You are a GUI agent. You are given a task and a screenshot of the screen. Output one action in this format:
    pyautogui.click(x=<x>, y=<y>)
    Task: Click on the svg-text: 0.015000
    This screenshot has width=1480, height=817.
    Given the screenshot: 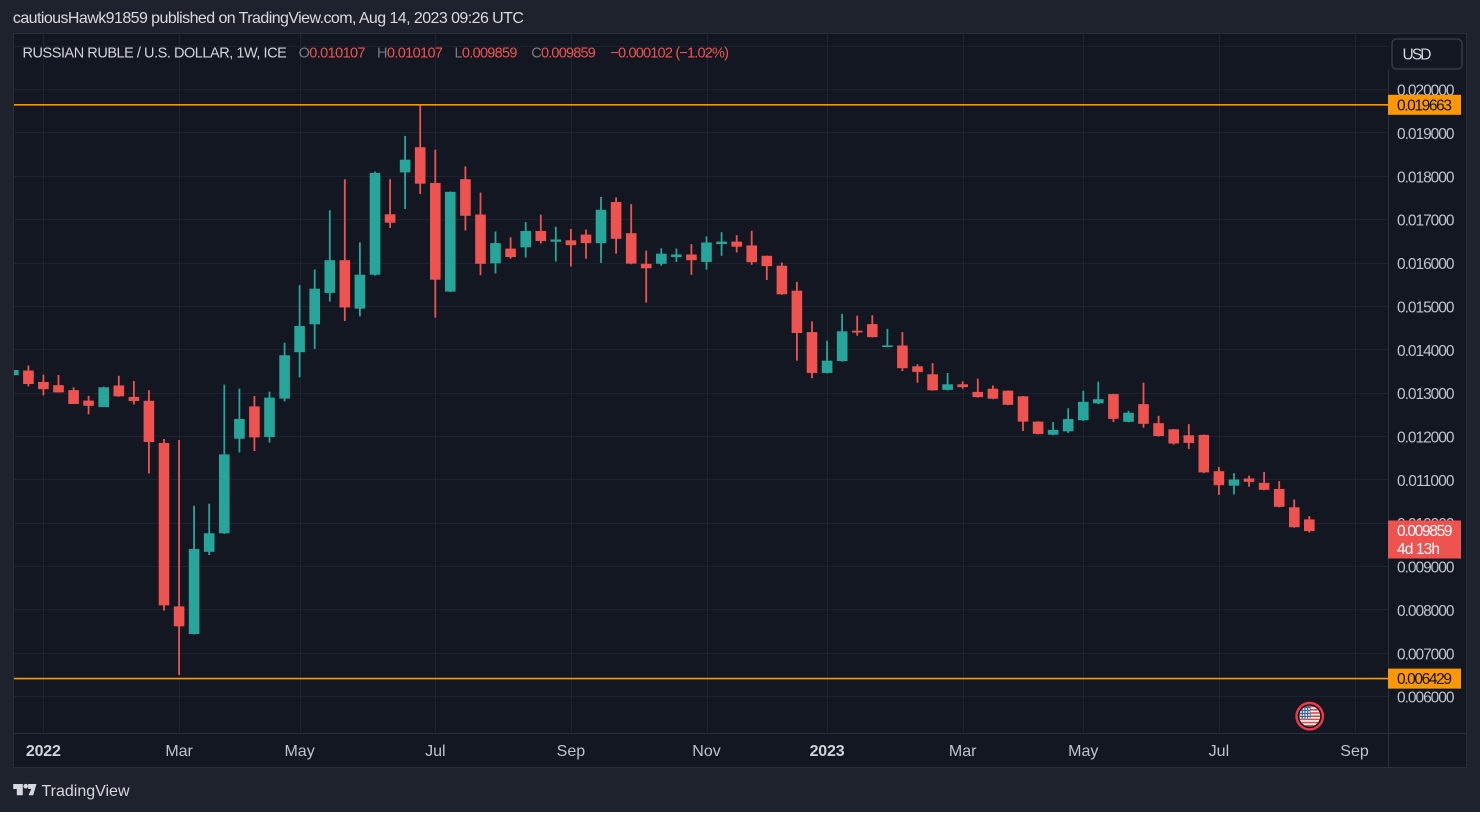 What is the action you would take?
    pyautogui.click(x=1426, y=307)
    